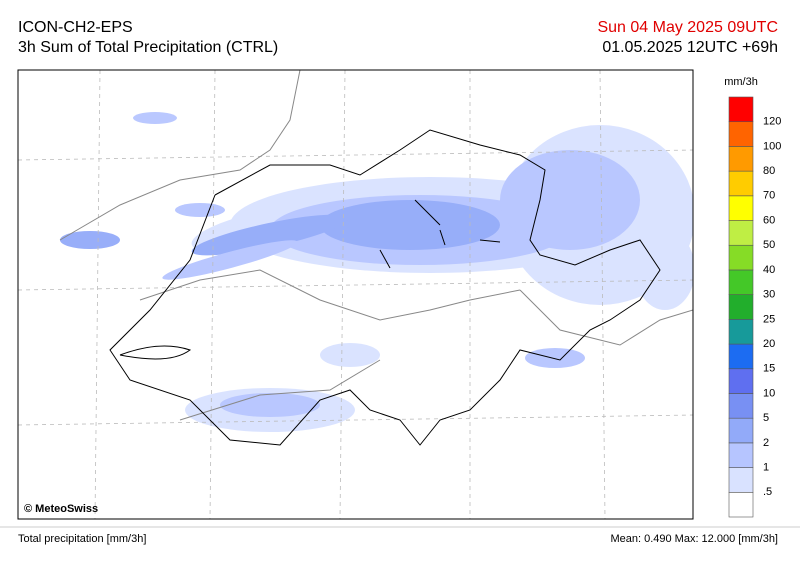 The height and width of the screenshot is (561, 800). What do you see at coordinates (769, 344) in the screenshot?
I see `colorbar-label: 20` at bounding box center [769, 344].